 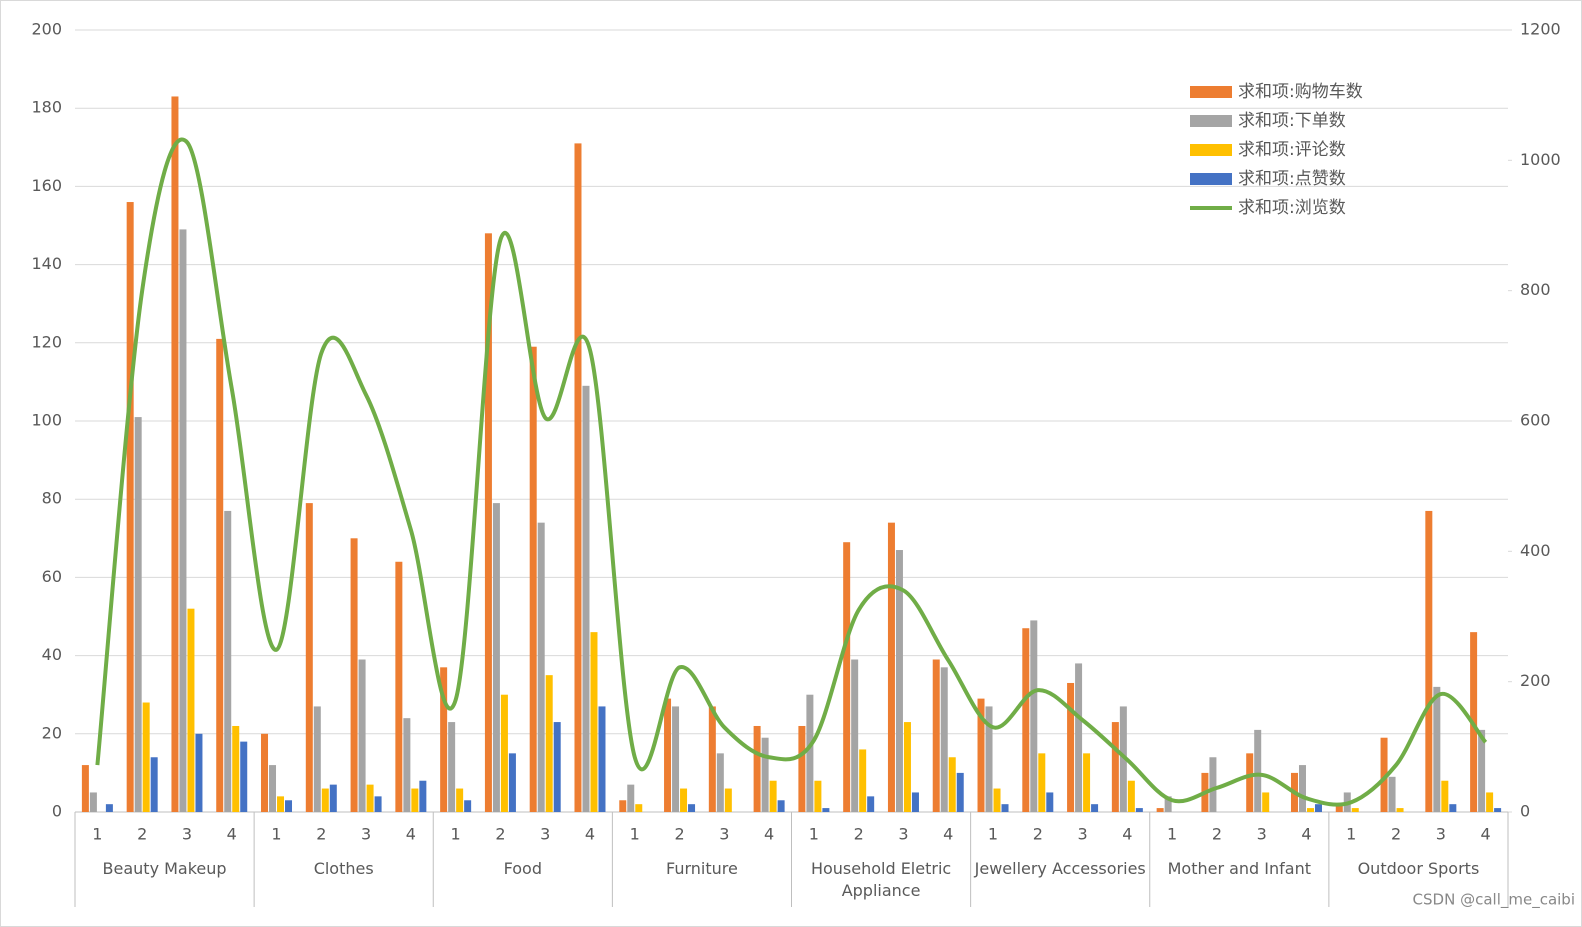 What do you see at coordinates (52, 498) in the screenshot?
I see `y-tick-label: 80` at bounding box center [52, 498].